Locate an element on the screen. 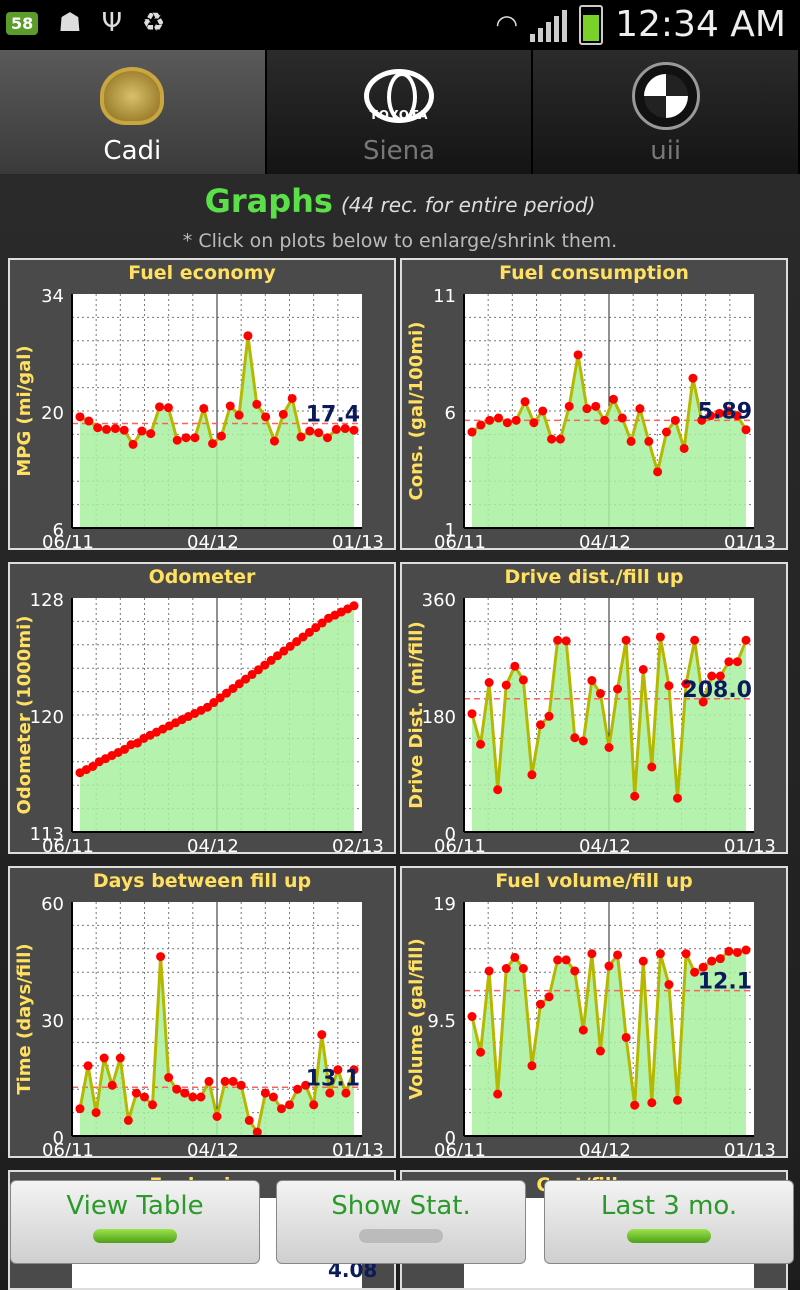 The image size is (800, 1290). y-tick-label: 19 is located at coordinates (444, 904).